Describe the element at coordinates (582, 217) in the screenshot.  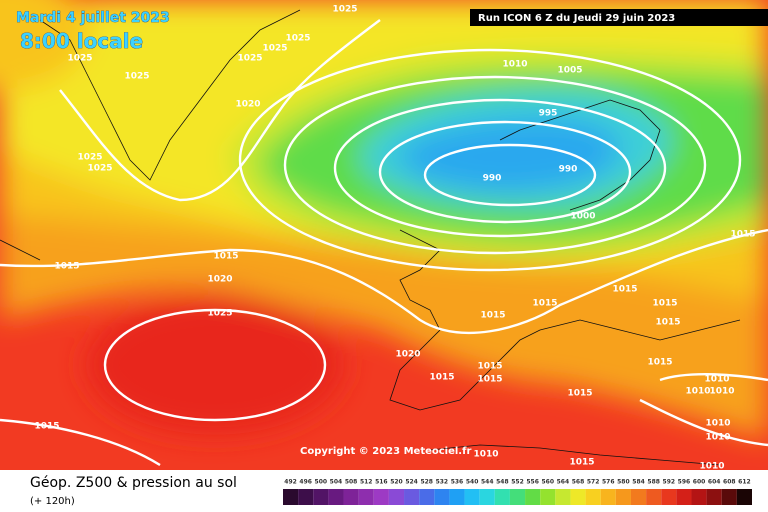
I see `isobar-label: 1000` at that location.